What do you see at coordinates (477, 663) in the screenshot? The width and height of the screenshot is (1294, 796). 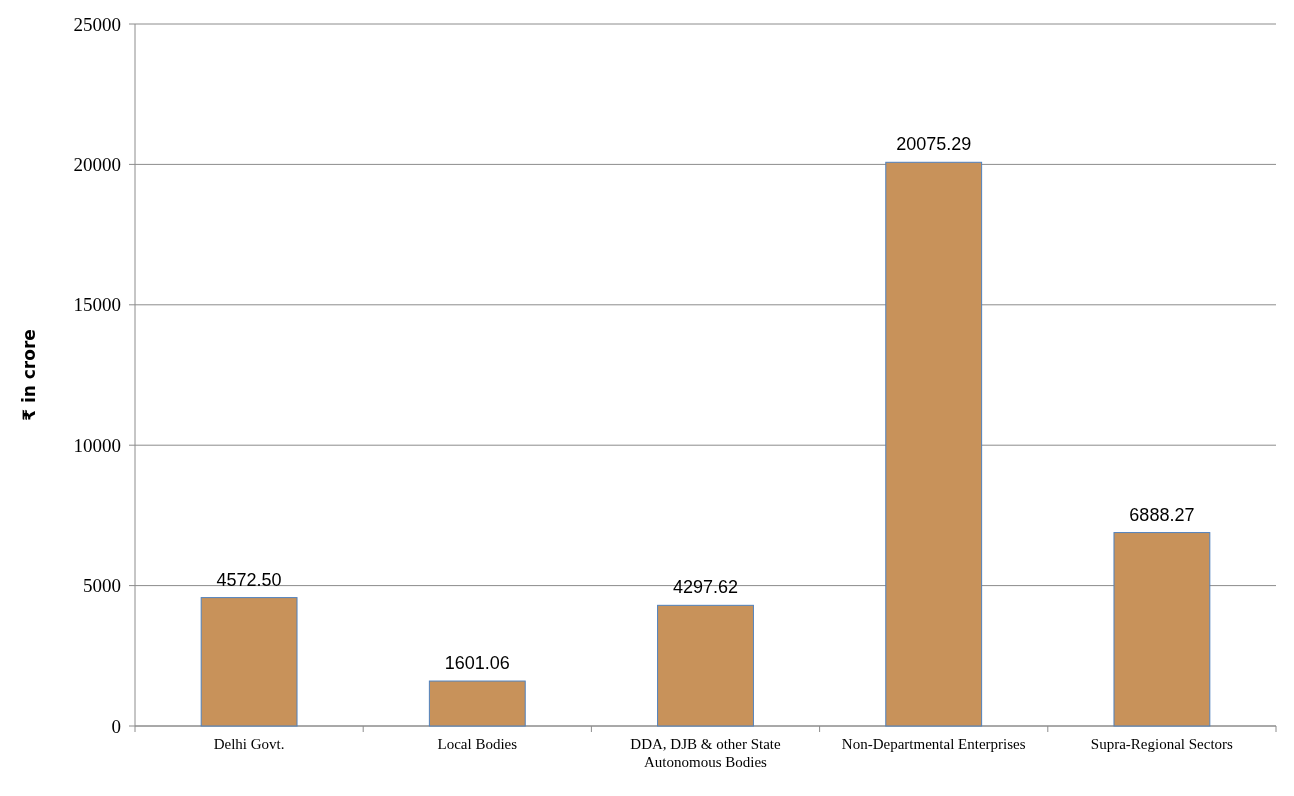 I see `data-label: 1601.06` at bounding box center [477, 663].